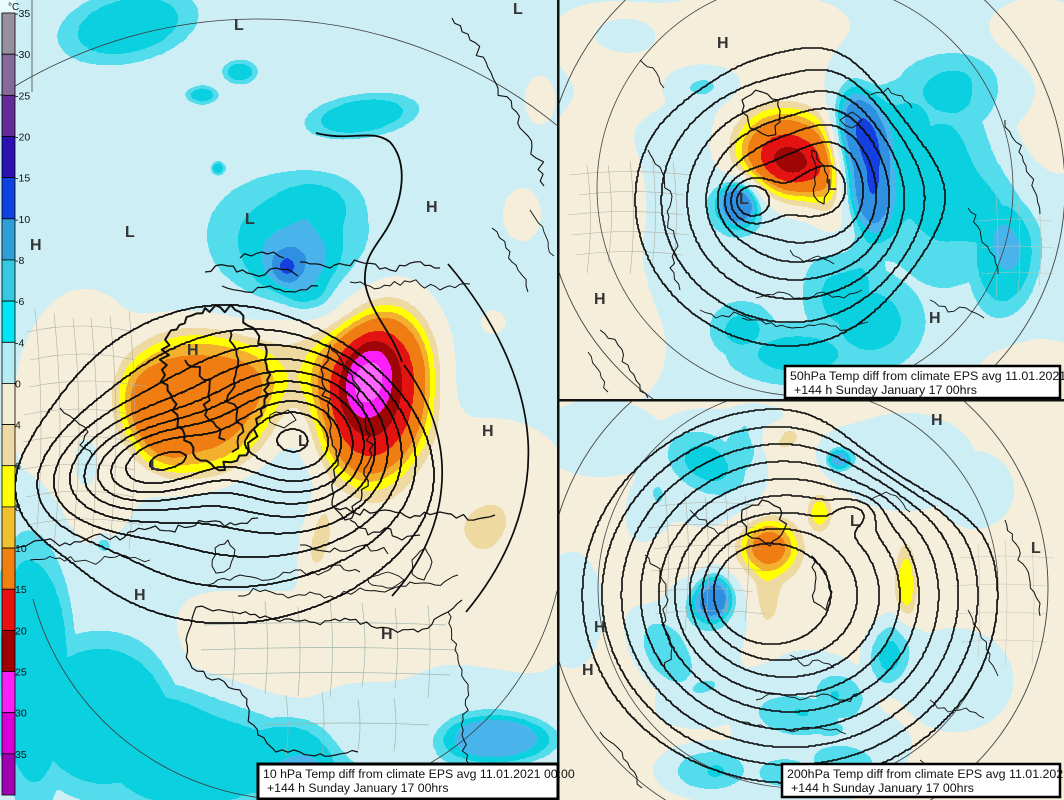  I want to click on svg-text: 8, so click(18, 508).